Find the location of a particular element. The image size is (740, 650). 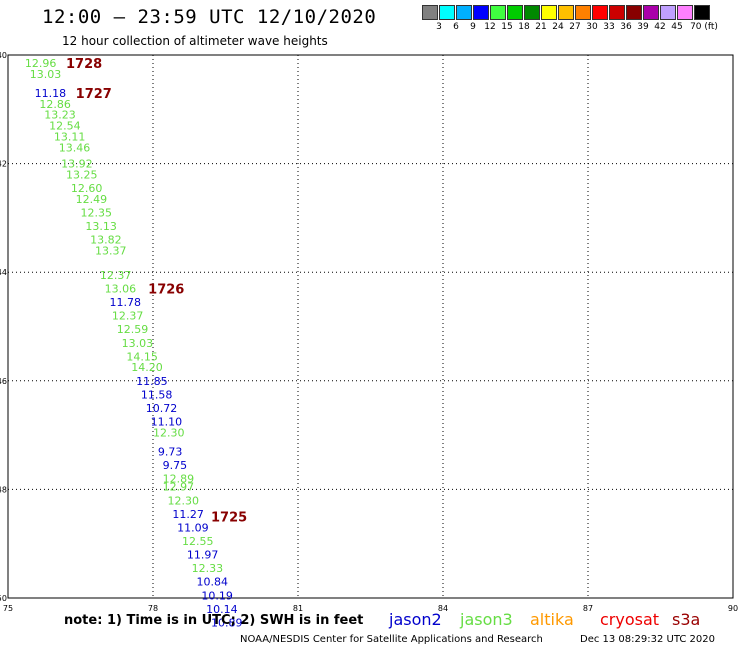

wave-height-reading: 13.92 is located at coordinates (77, 164).